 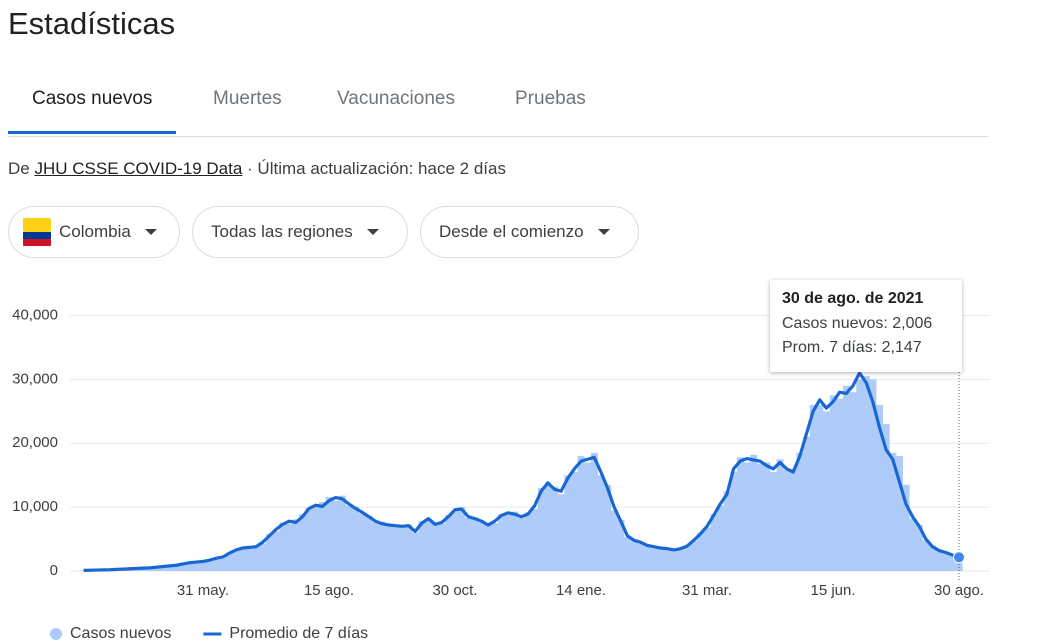 What do you see at coordinates (581, 590) in the screenshot?
I see `x-tick-label: 14 ene.` at bounding box center [581, 590].